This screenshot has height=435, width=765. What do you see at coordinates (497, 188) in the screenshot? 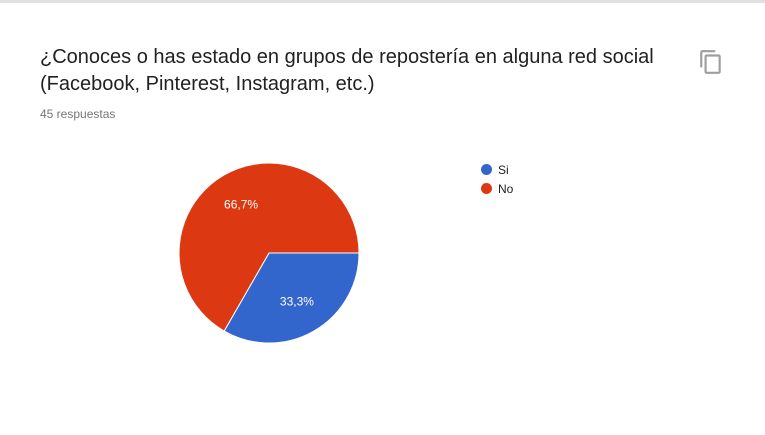
I see `legend-item-no: No` at bounding box center [497, 188].